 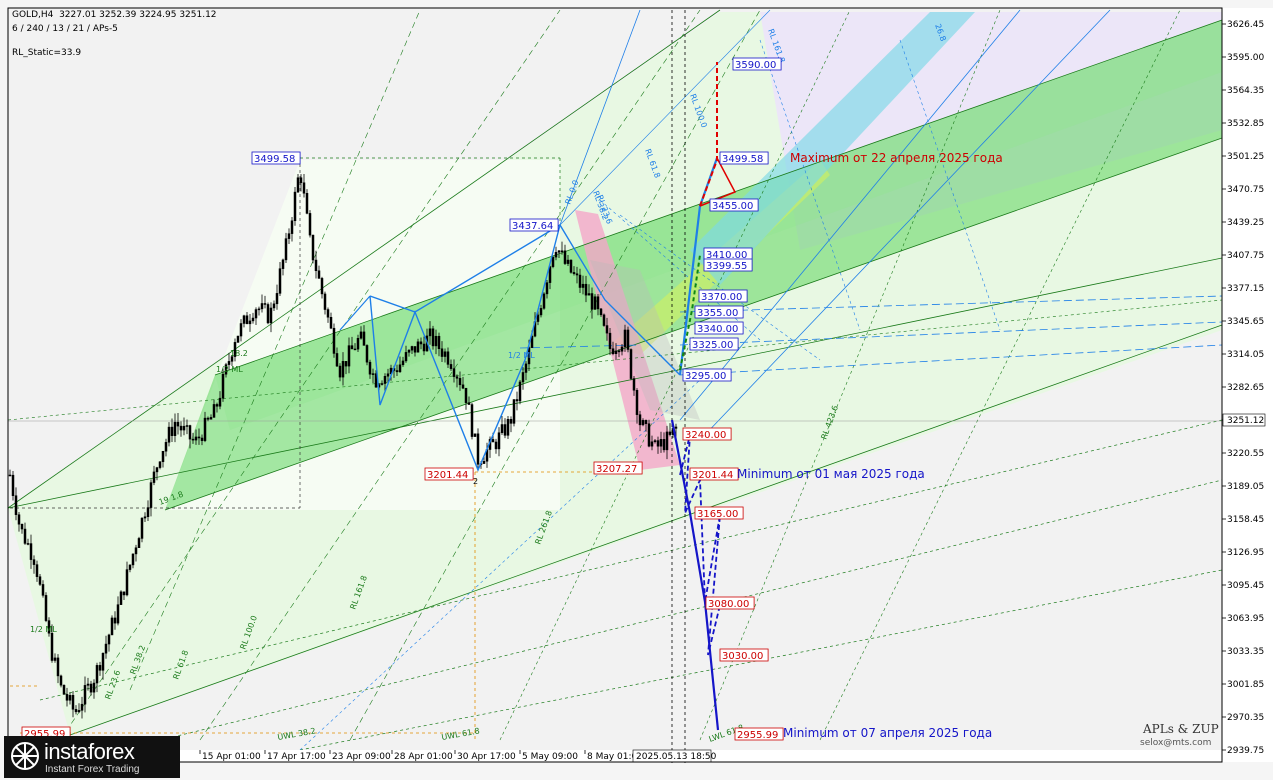 I want to click on zigzag-line, so click(x=525, y=300).